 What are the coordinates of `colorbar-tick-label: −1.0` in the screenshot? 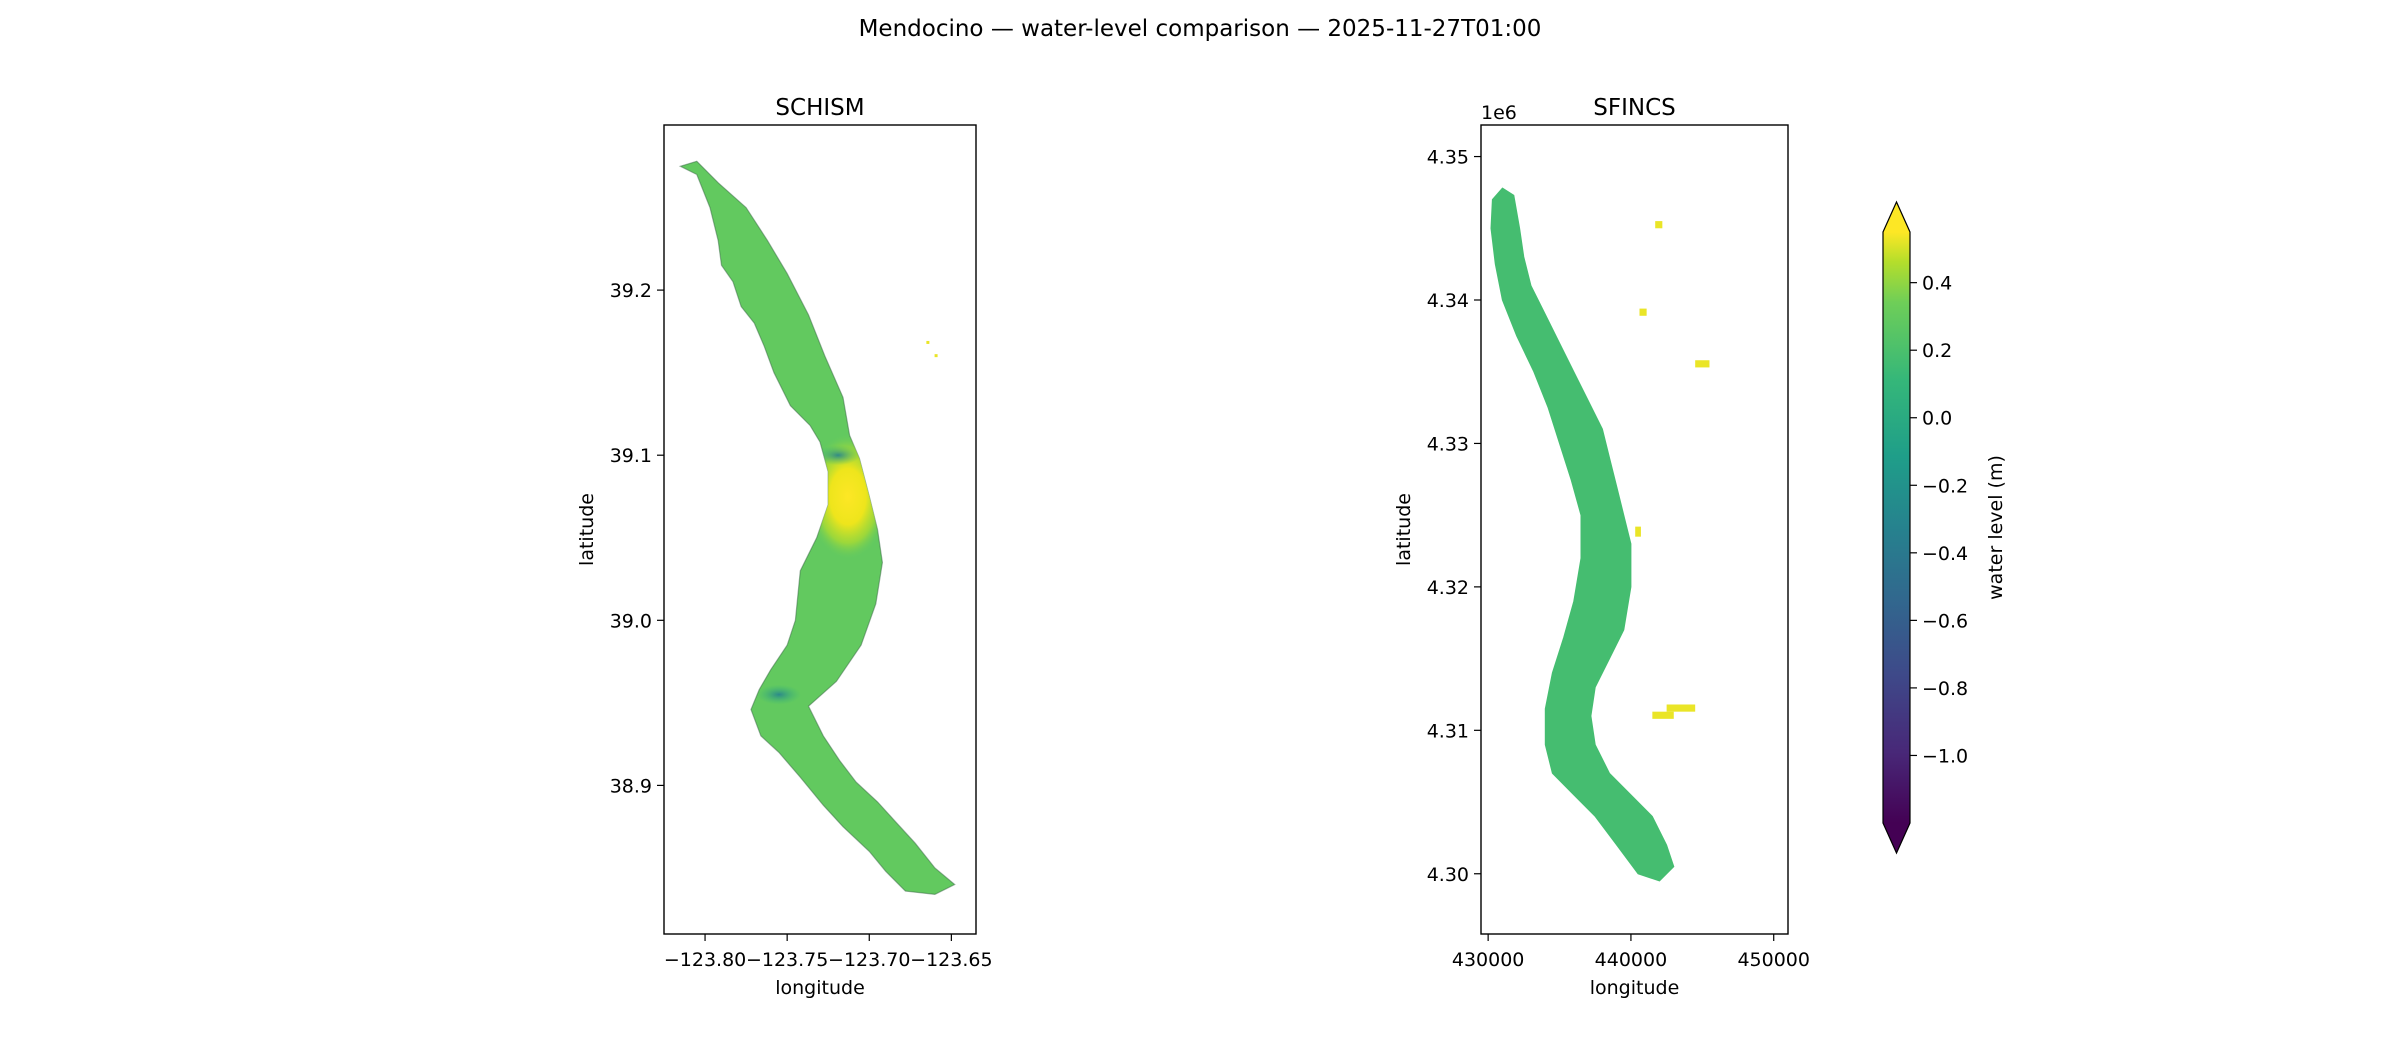 It's located at (1945, 756).